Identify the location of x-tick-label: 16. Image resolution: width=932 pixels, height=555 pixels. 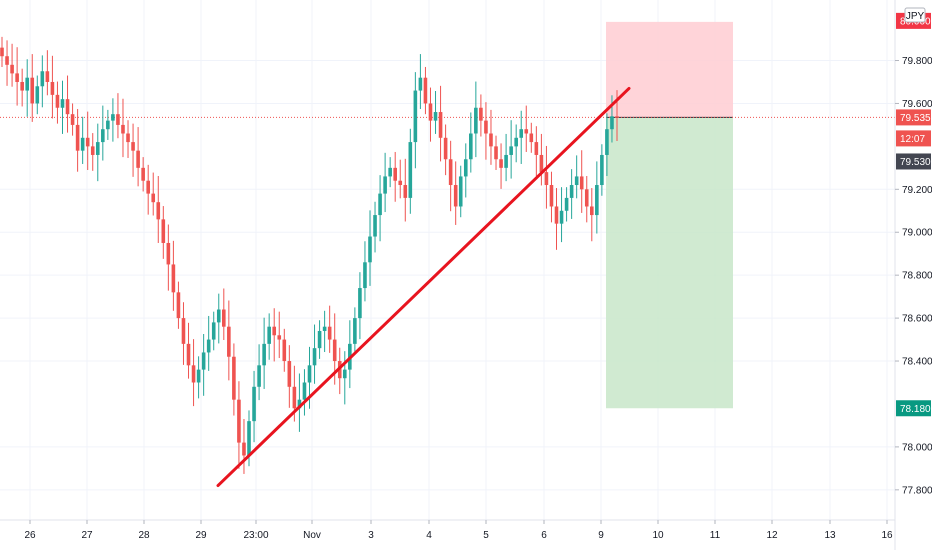
(887, 535).